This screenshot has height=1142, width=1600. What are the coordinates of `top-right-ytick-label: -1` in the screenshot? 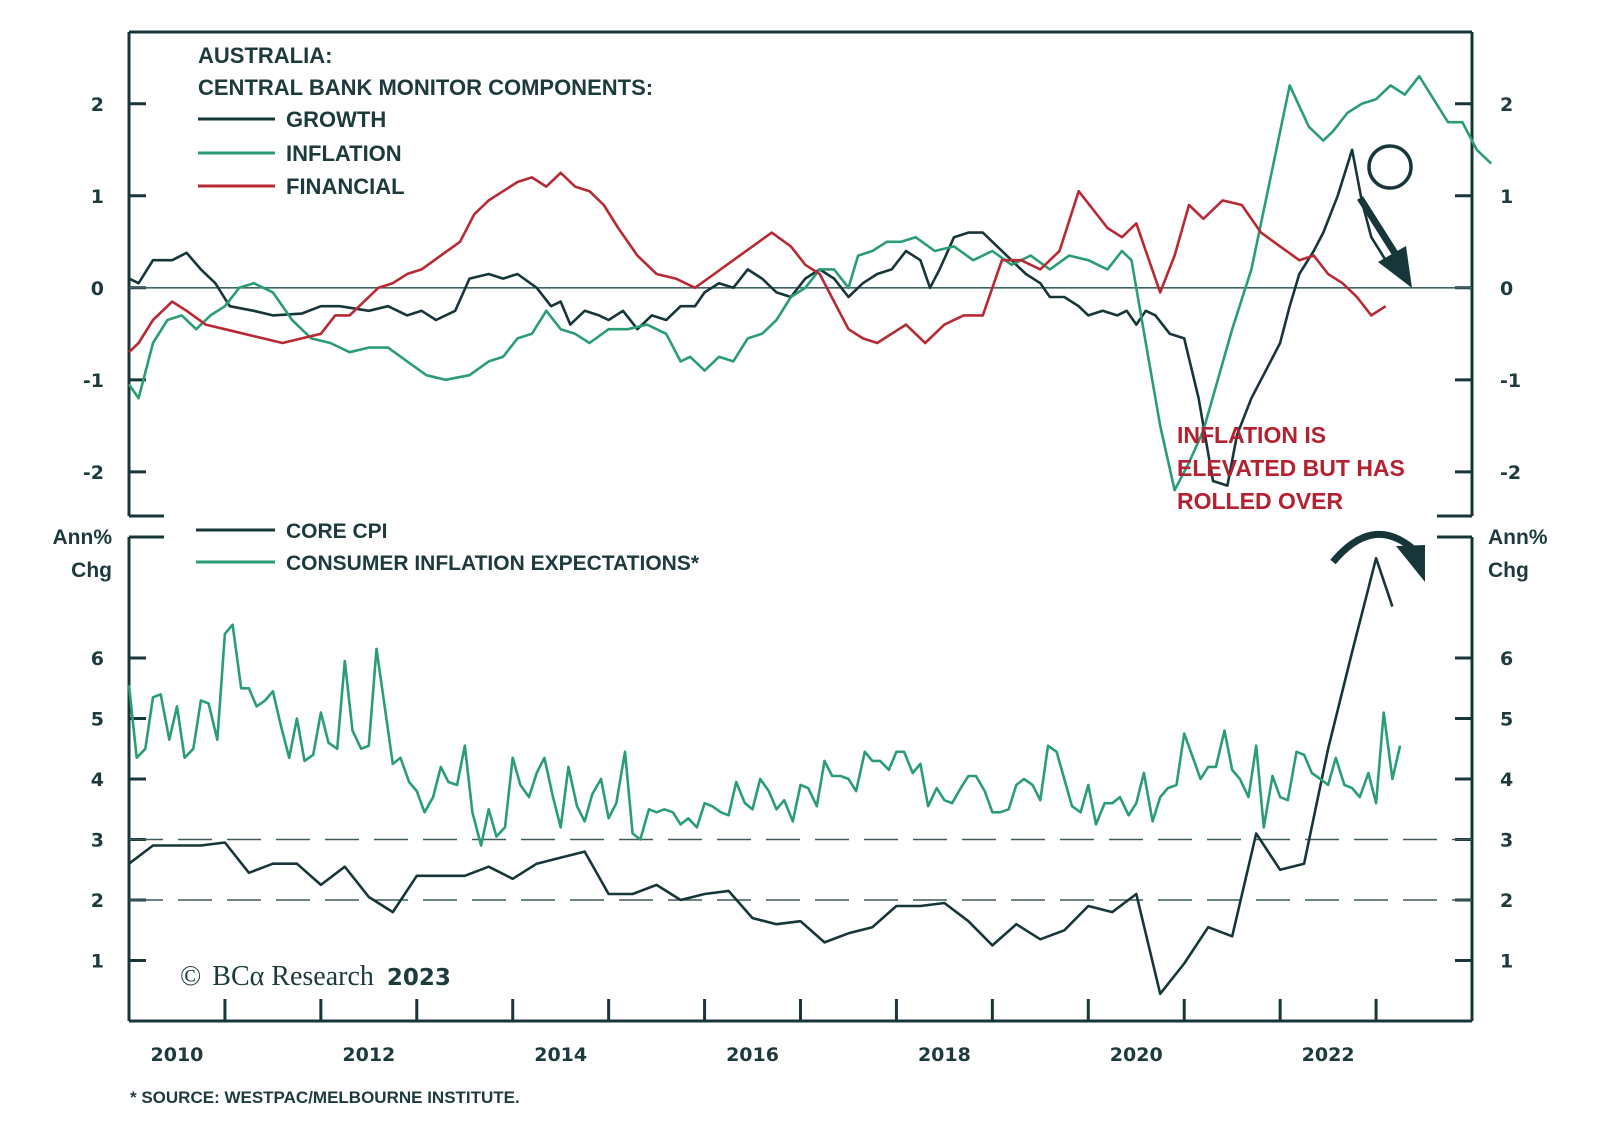 It's located at (1510, 381).